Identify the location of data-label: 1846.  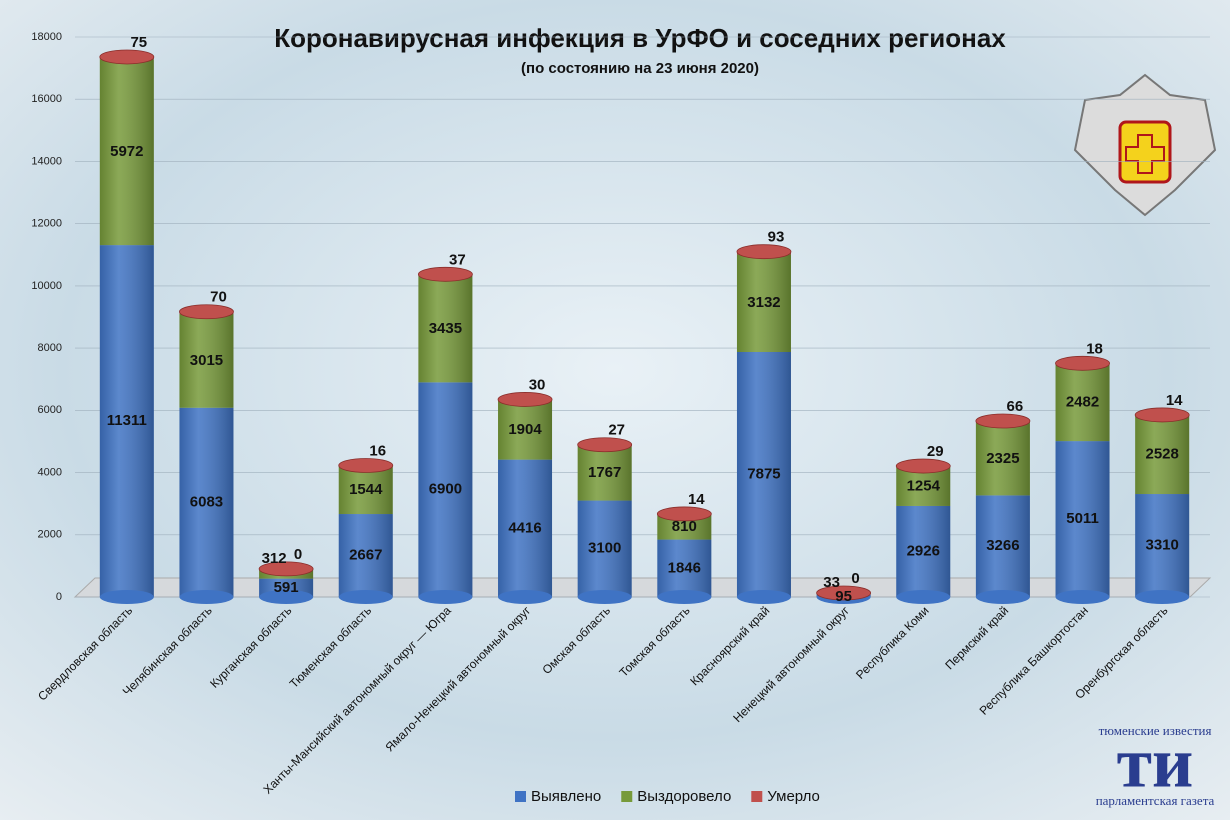
(684, 567).